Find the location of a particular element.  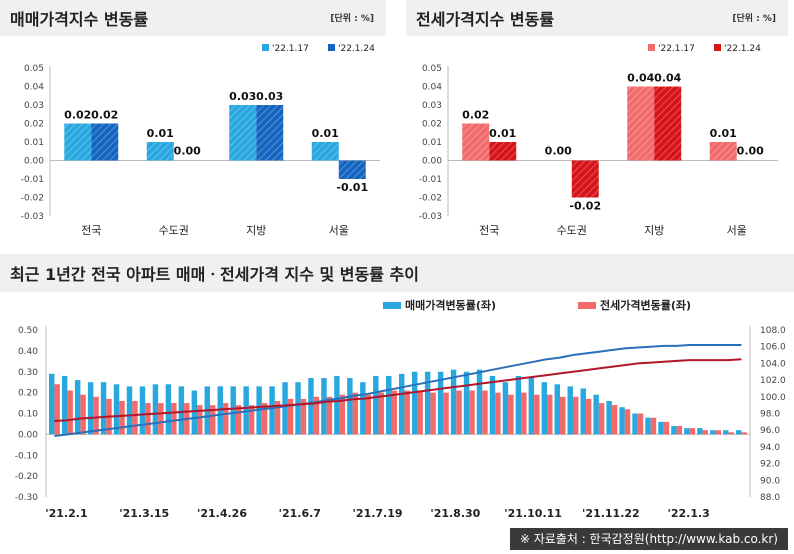

trend-panel-header: 최근 1년간 전국 아파트 매매ㆍ전세가격 지수 및 변동률 추이 is located at coordinates (397, 273).